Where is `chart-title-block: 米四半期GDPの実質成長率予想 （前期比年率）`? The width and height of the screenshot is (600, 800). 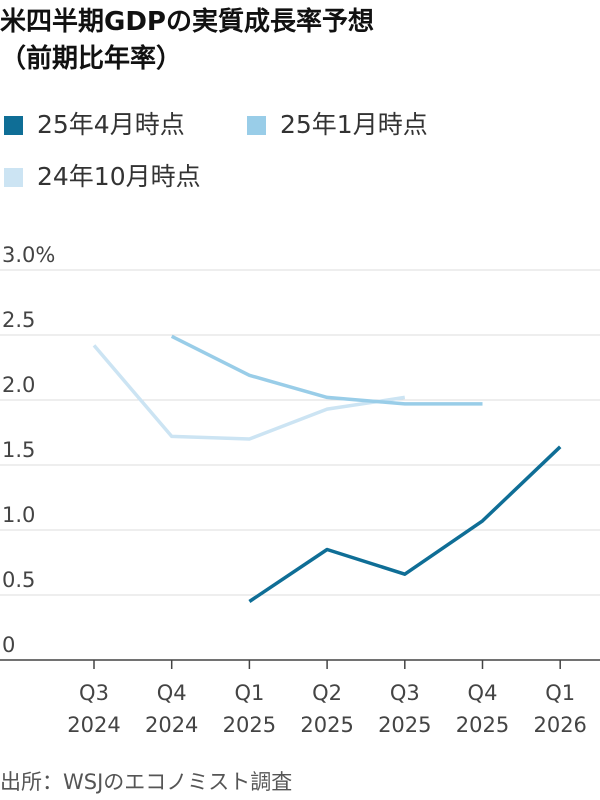
chart-title-block: 米四半期GDPの実質成長率予想 （前期比年率） is located at coordinates (300, 41).